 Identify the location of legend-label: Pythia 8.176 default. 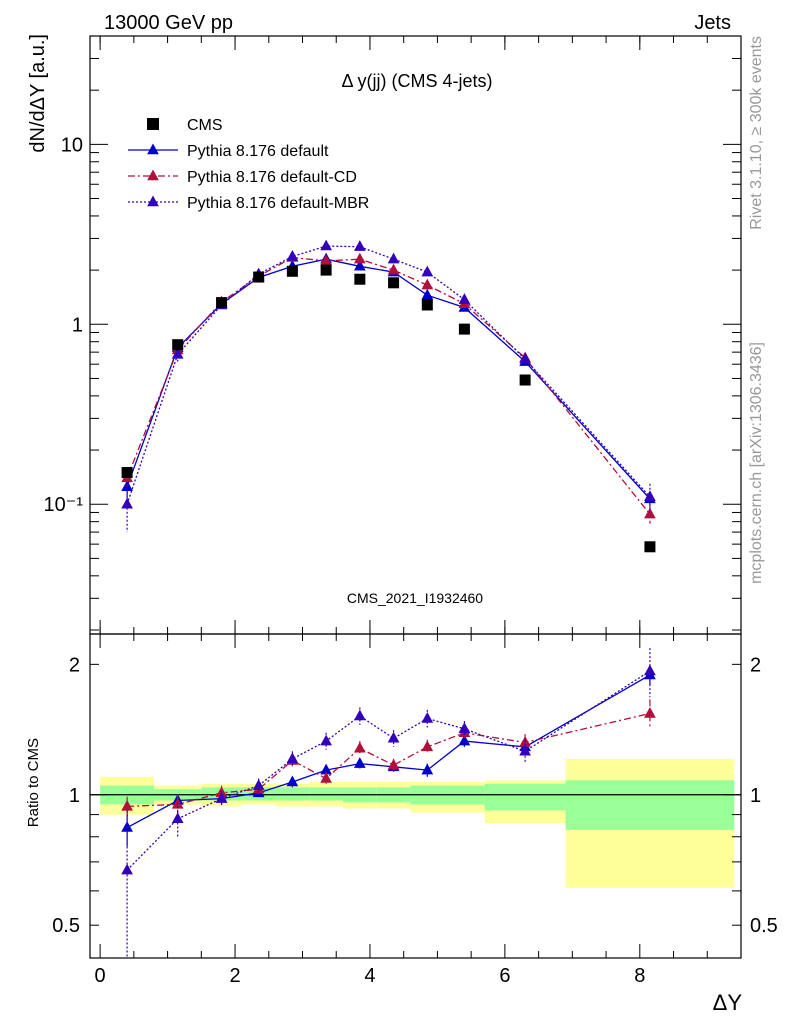
(258, 151).